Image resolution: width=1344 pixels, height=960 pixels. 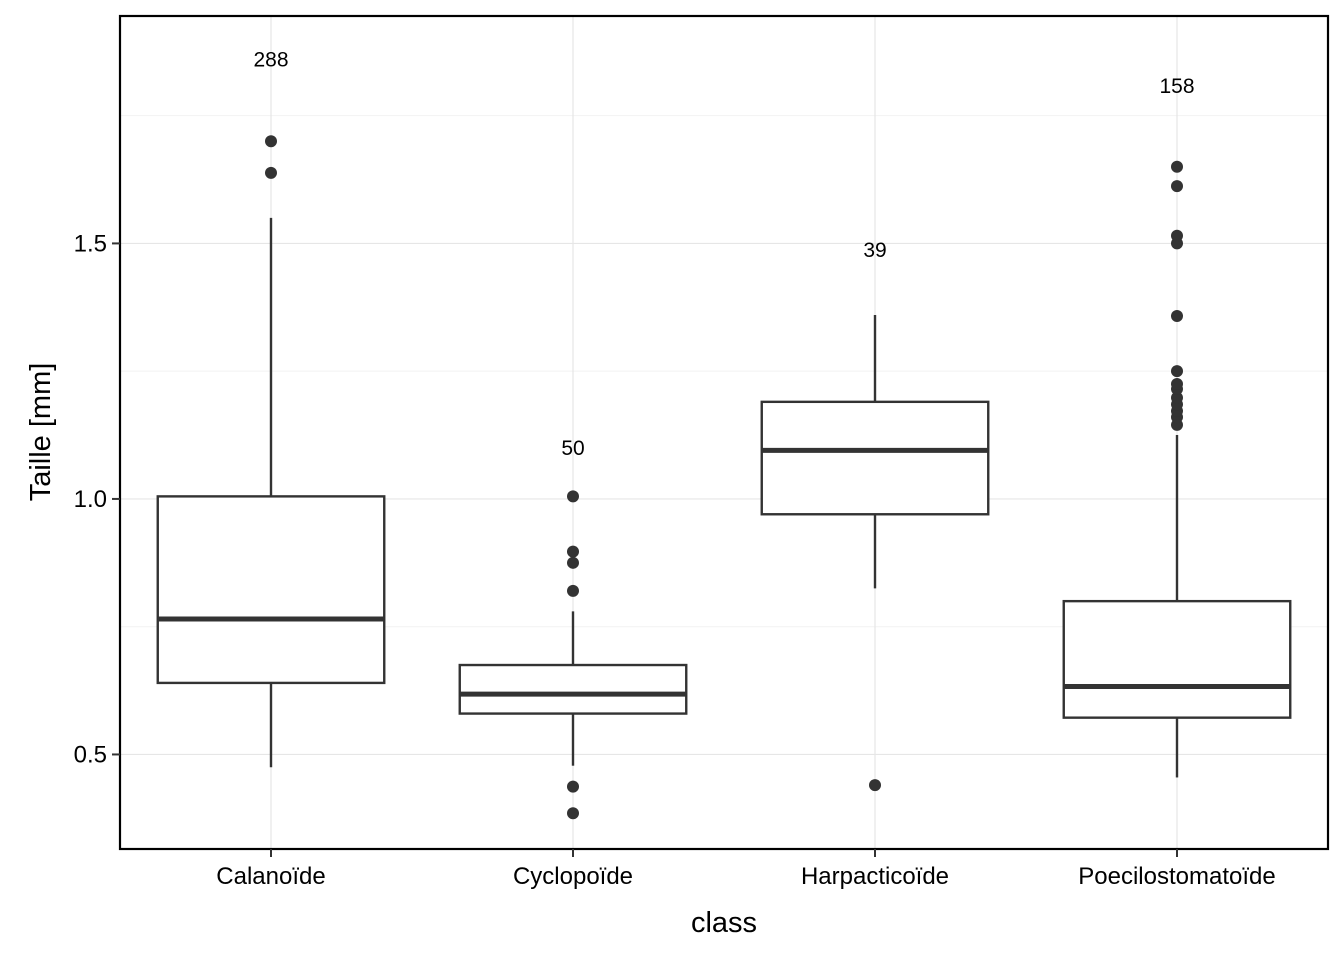 What do you see at coordinates (1176, 876) in the screenshot?
I see `x-tick-label: Poecilostomatoïde` at bounding box center [1176, 876].